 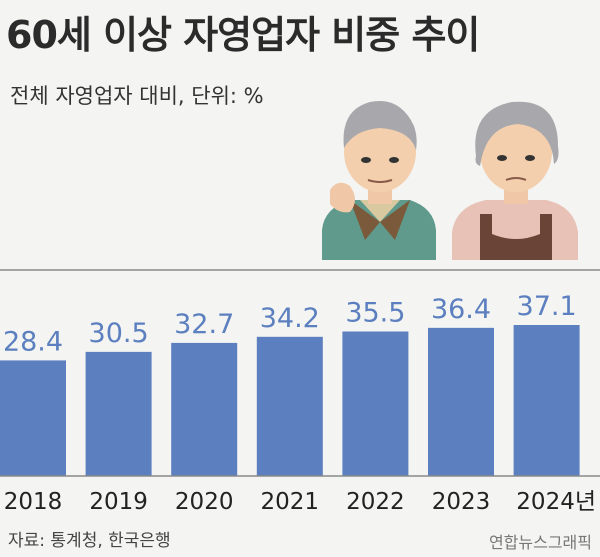 I want to click on source-note: 자료: 통계청, 한국은행, so click(x=89, y=541).